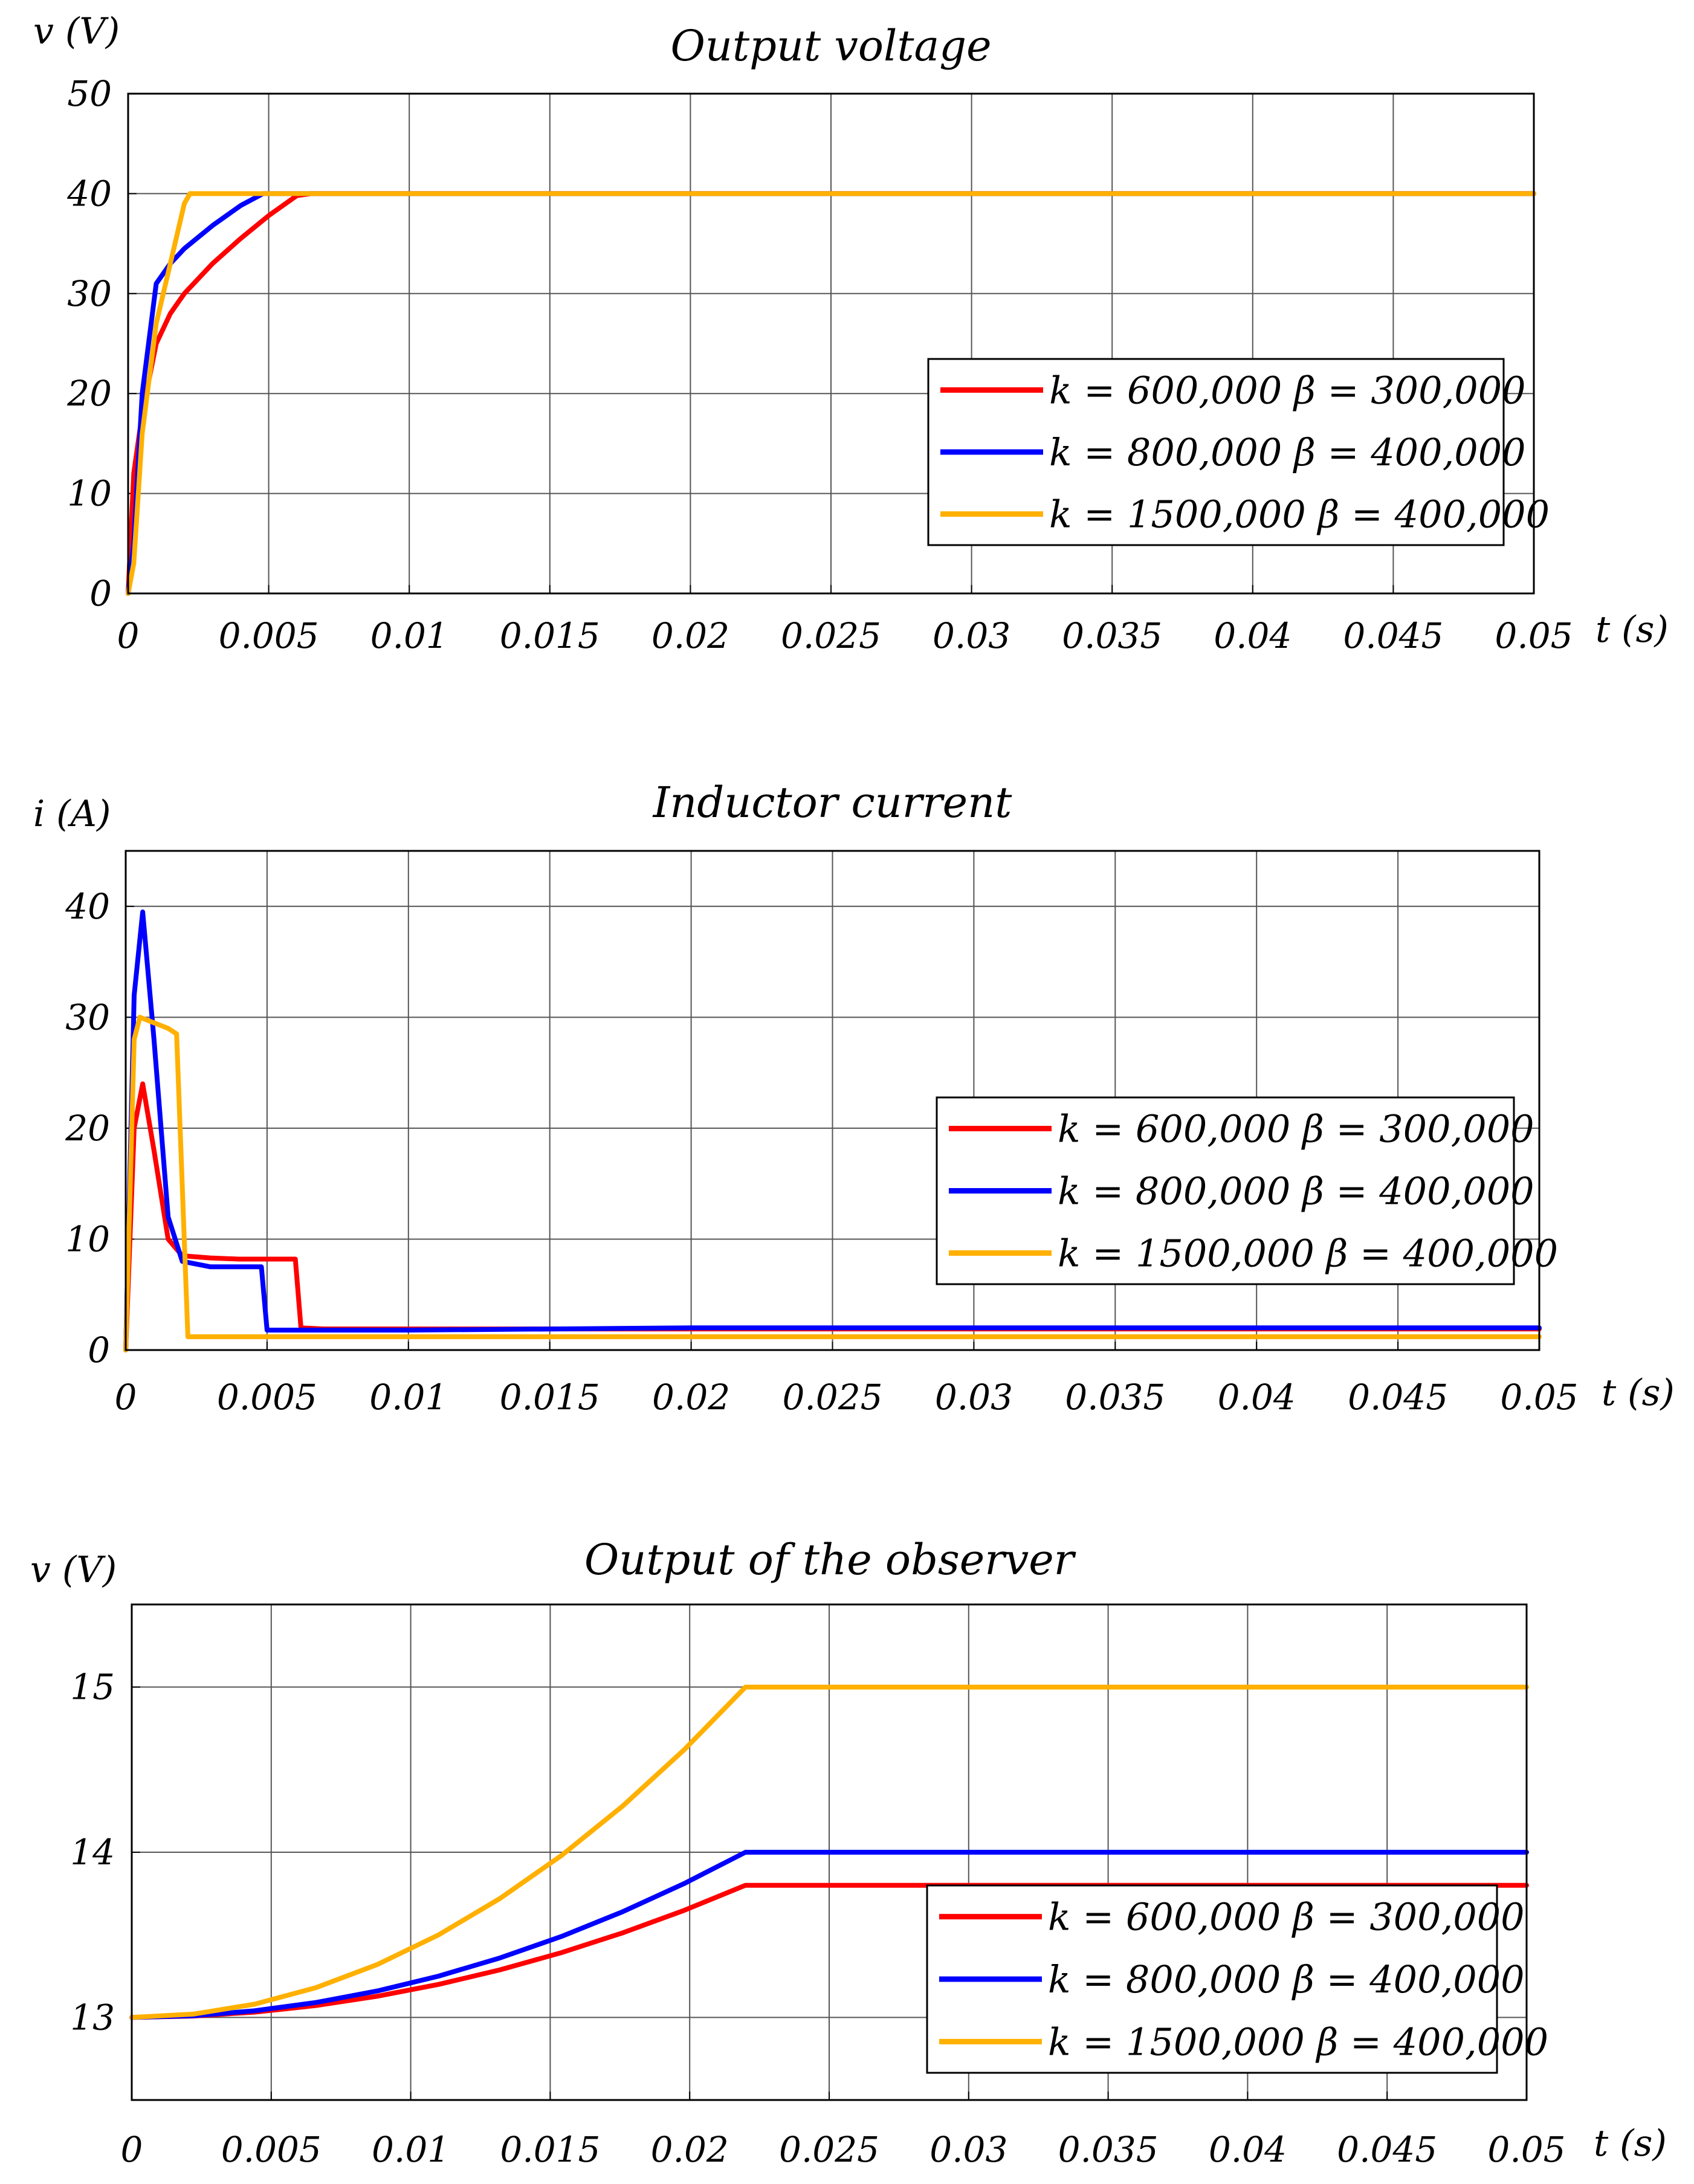 Image resolution: width=1694 pixels, height=2184 pixels. Describe the element at coordinates (72, 814) in the screenshot. I see `y-axis-label: i (A)` at that location.